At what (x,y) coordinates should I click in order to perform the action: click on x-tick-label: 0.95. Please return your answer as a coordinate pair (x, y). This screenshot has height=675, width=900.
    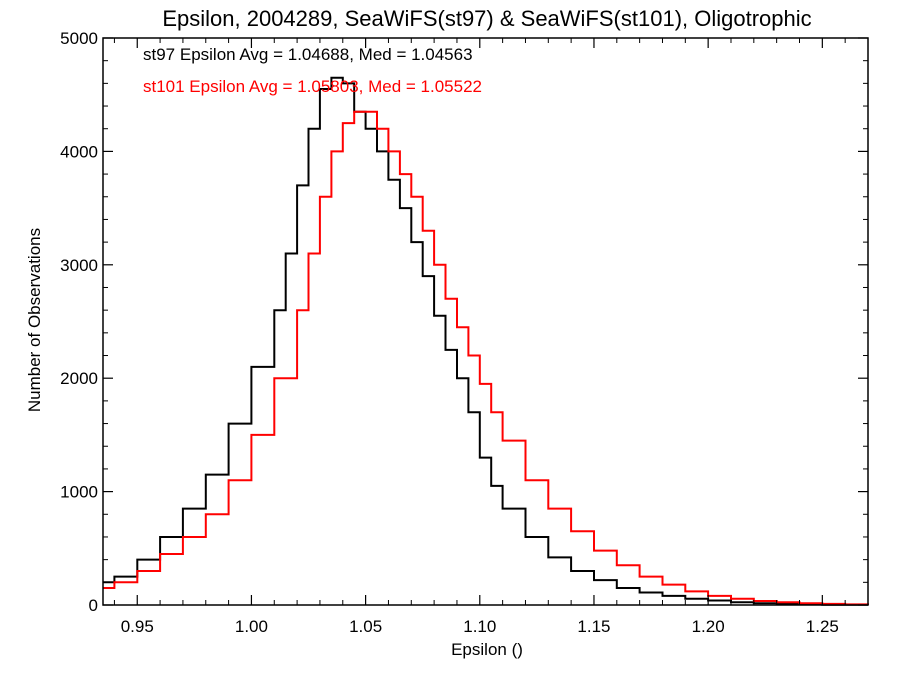
    Looking at the image, I should click on (137, 626).